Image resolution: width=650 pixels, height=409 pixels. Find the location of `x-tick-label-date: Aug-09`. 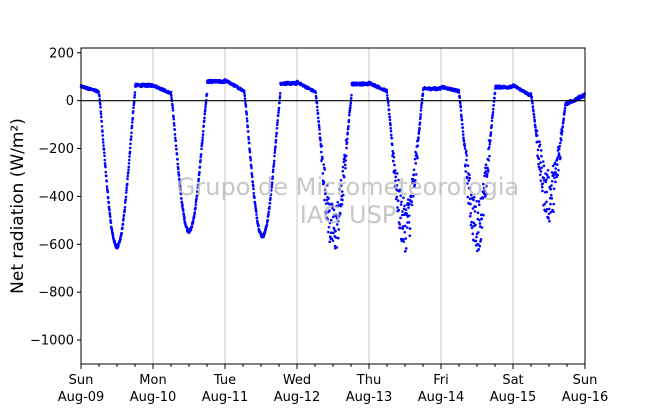

x-tick-label-date: Aug-09 is located at coordinates (81, 397).